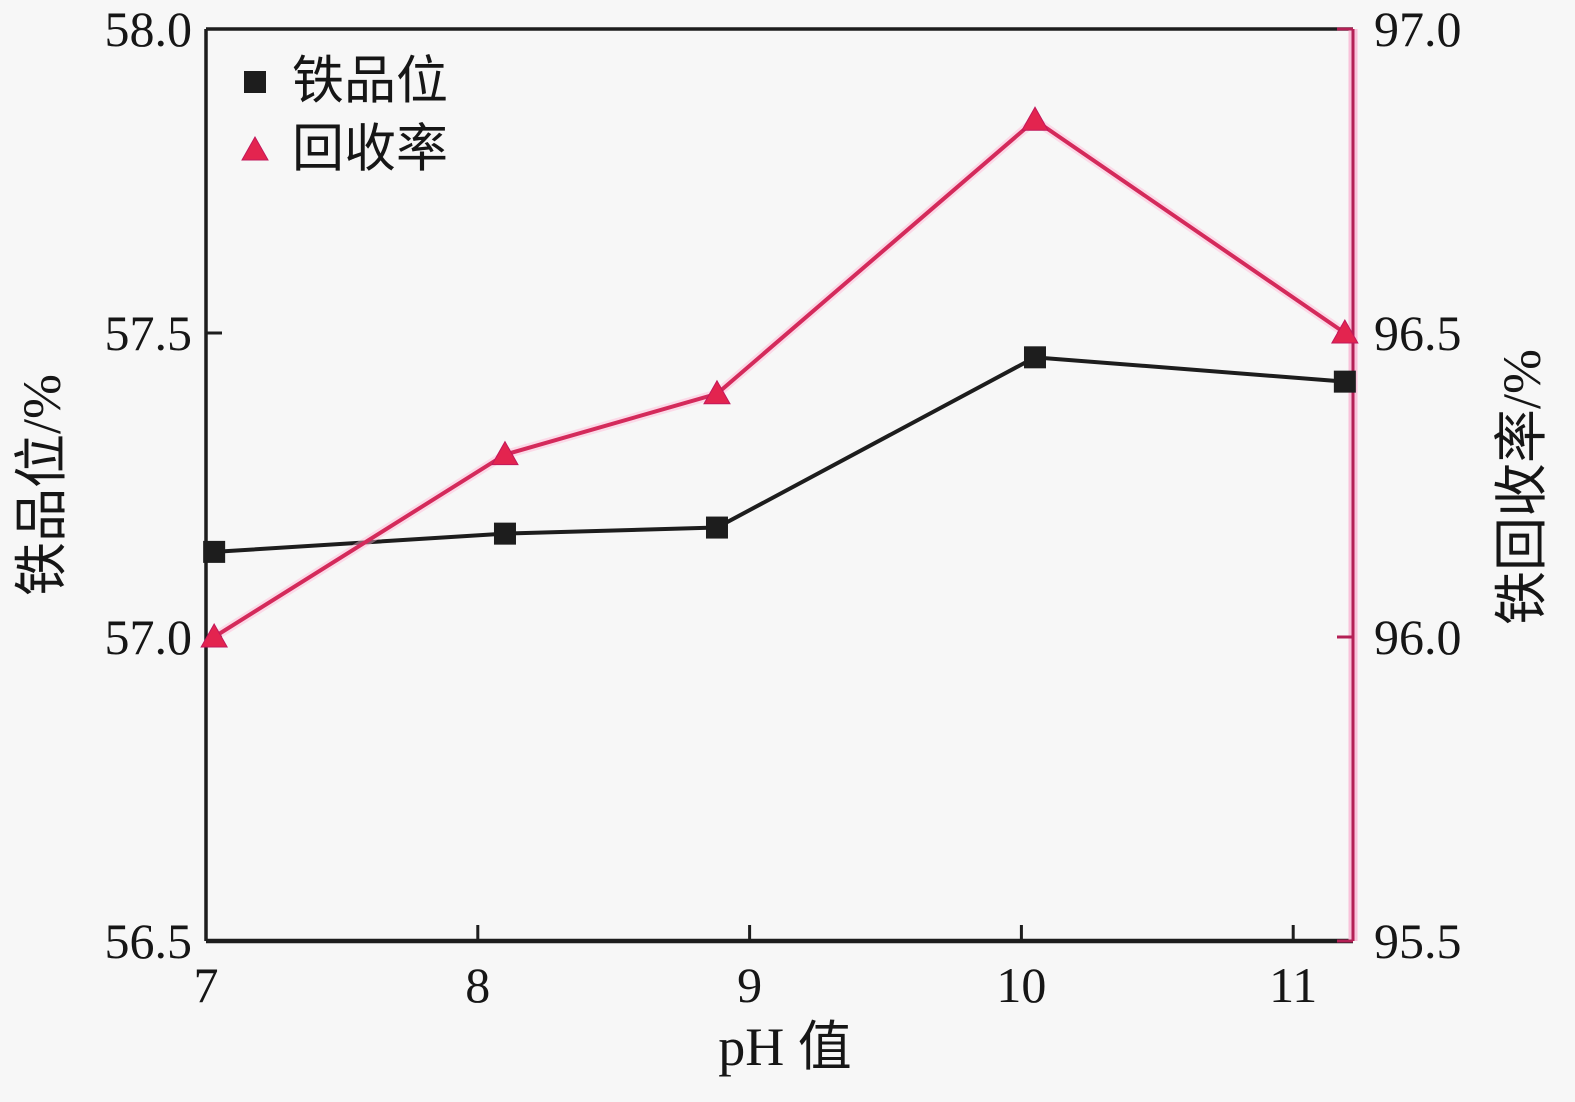 This screenshot has height=1102, width=1575. What do you see at coordinates (477, 985) in the screenshot?
I see `x-tick-label: 8` at bounding box center [477, 985].